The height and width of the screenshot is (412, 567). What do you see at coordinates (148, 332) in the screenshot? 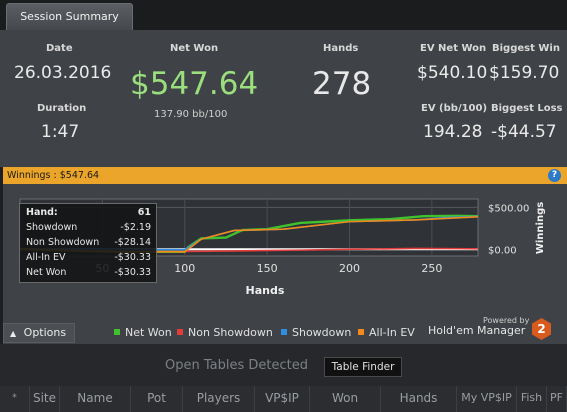
I see `legend-label: Net Won` at bounding box center [148, 332].